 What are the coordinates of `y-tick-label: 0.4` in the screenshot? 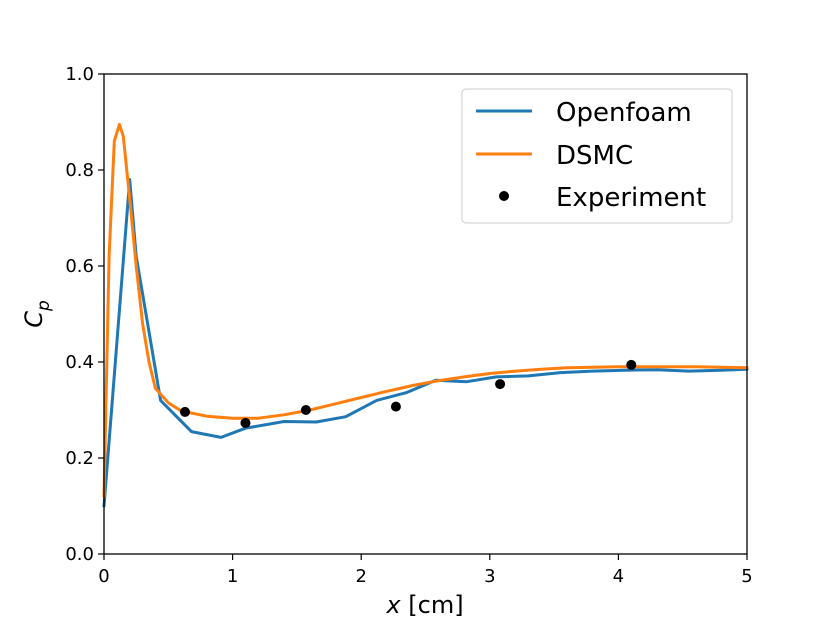 It's located at (79, 362).